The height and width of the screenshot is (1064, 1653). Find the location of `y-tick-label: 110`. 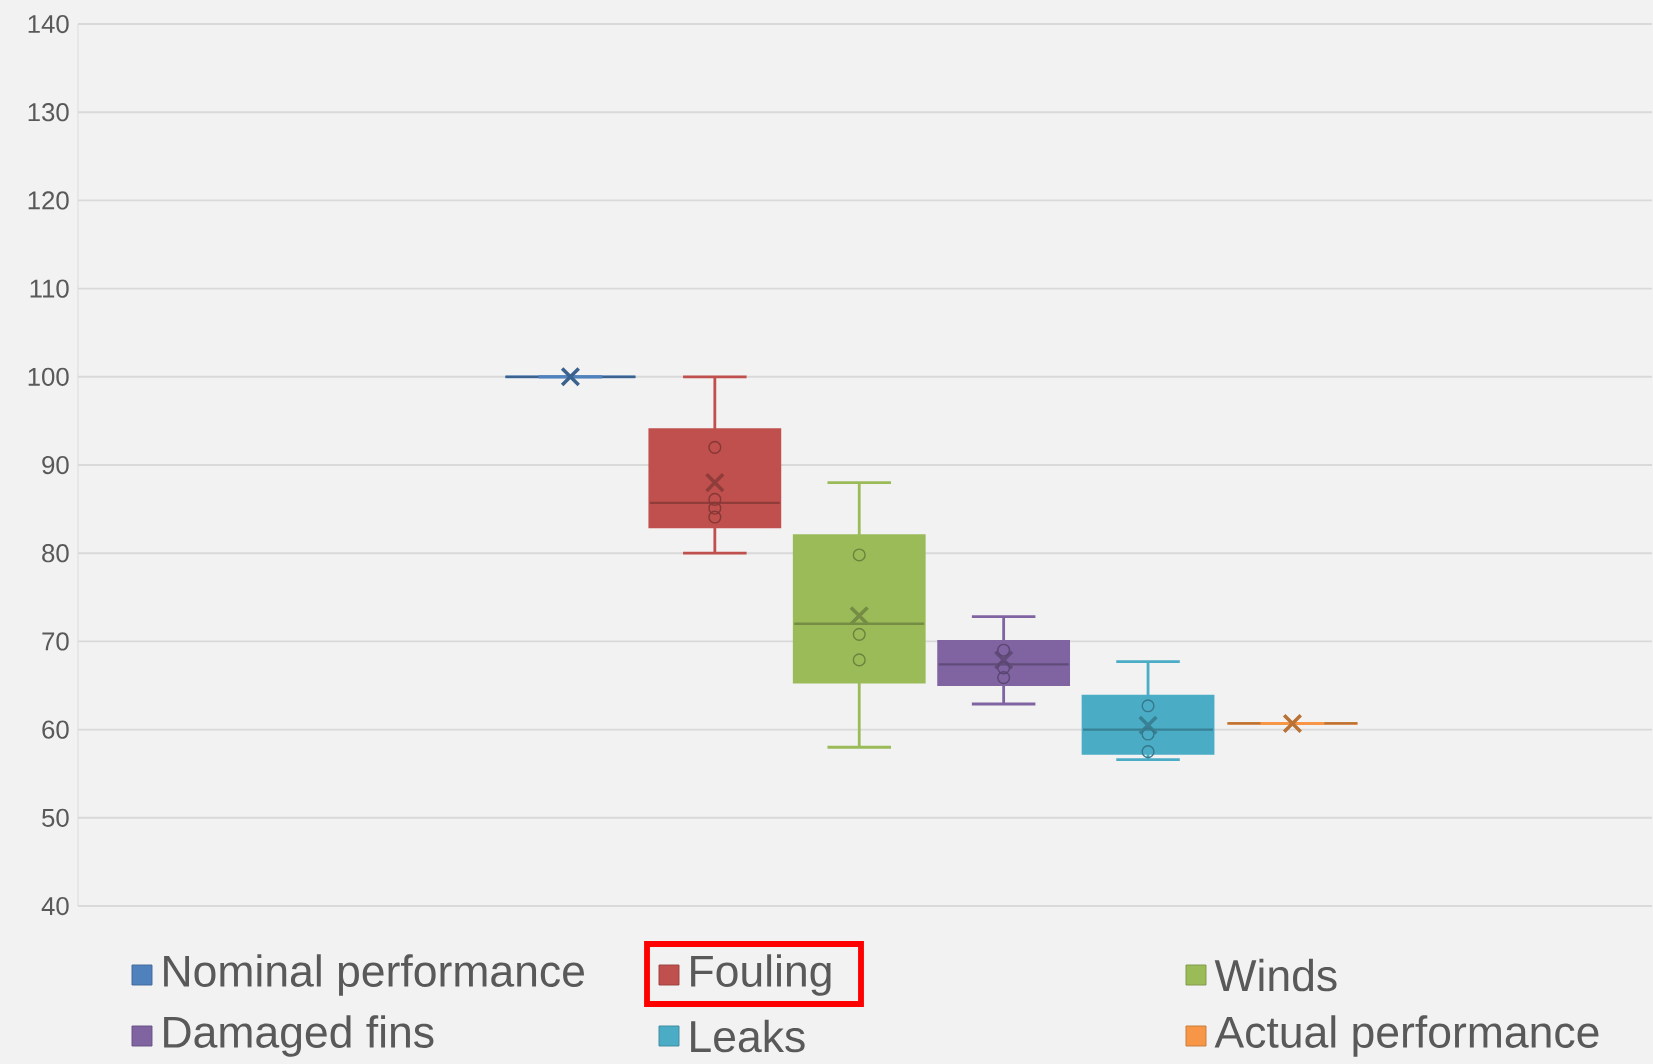

y-tick-label: 110 is located at coordinates (49, 288).